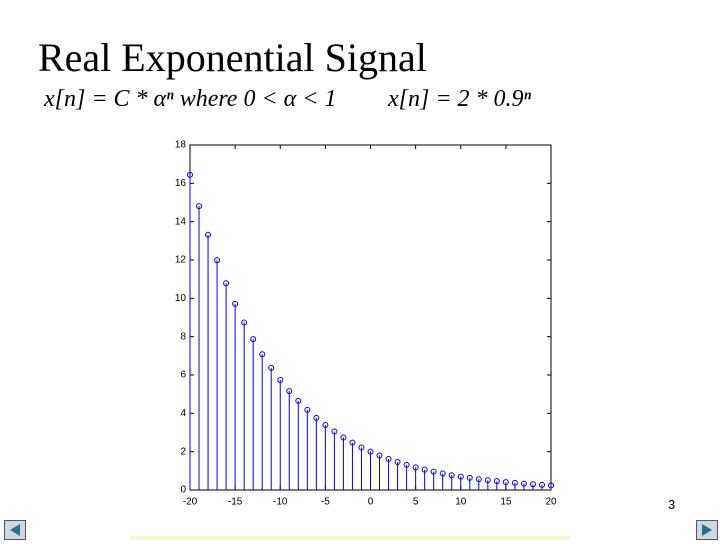 The width and height of the screenshot is (720, 544). I want to click on y-tick-label: 4, so click(183, 413).